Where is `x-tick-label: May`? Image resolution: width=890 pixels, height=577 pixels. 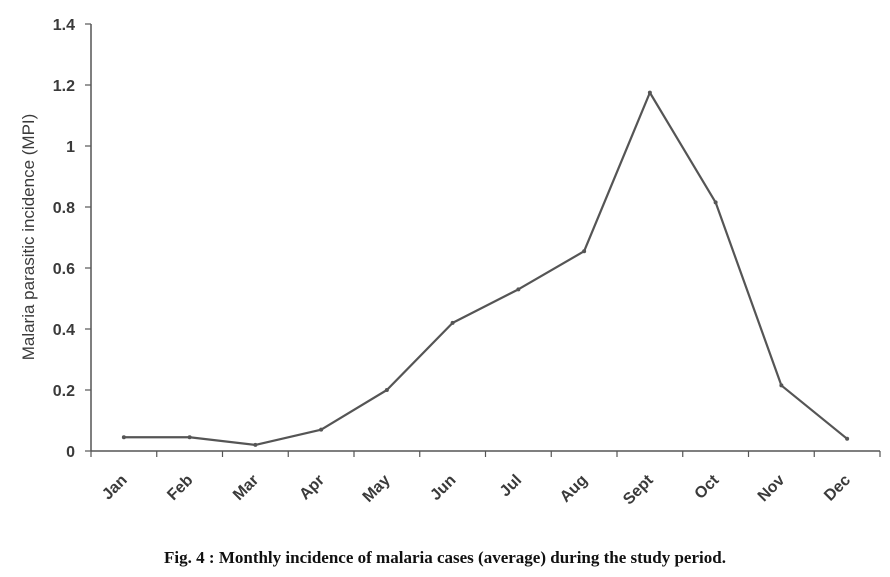 x-tick-label: May is located at coordinates (377, 489).